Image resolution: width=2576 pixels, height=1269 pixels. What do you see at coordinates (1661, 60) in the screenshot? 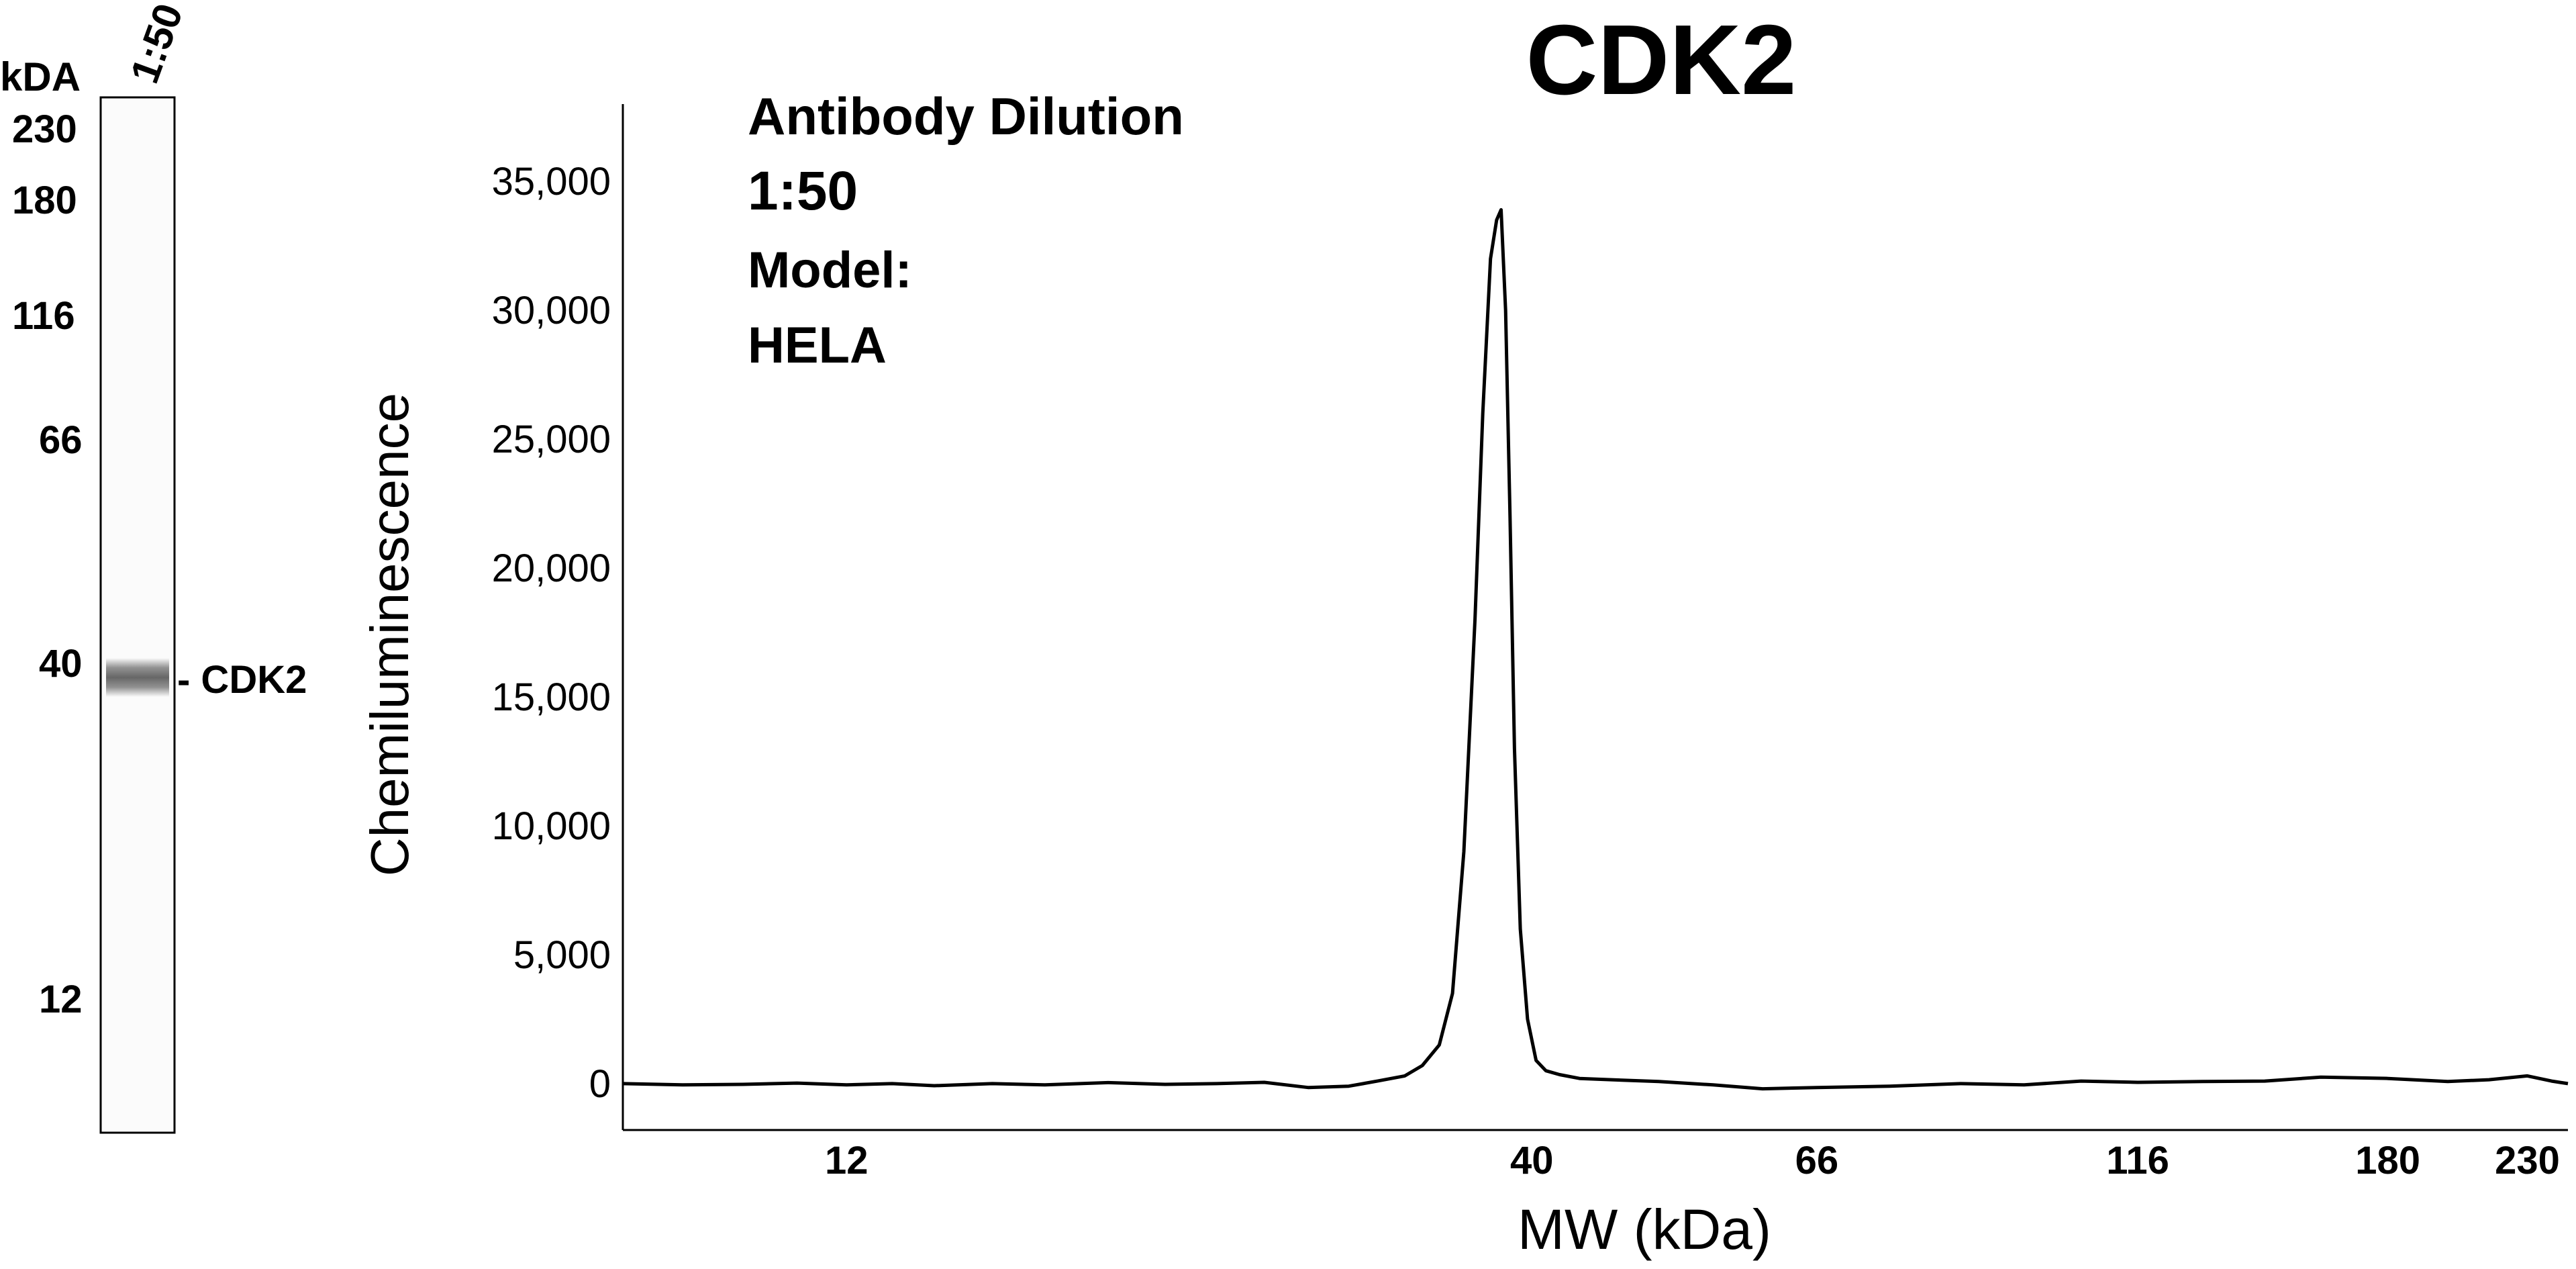
I see `chart-title: CDK2` at bounding box center [1661, 60].